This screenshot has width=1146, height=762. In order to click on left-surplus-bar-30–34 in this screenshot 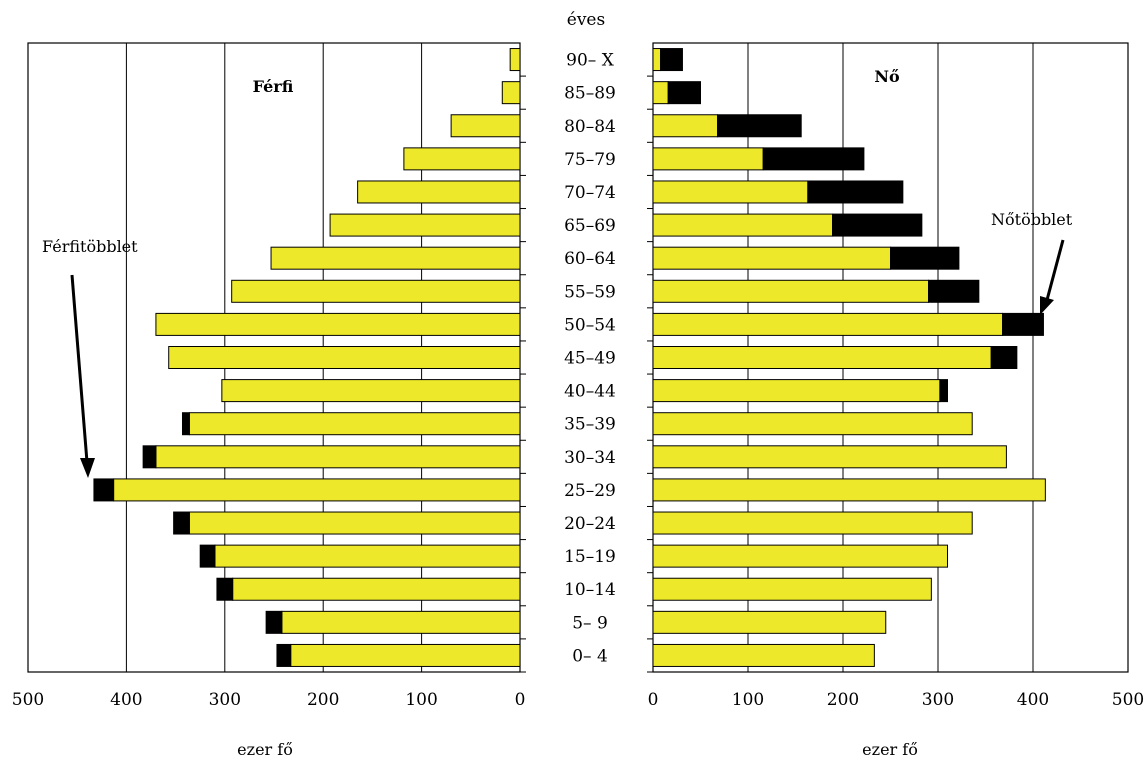, I will do `click(149, 457)`.